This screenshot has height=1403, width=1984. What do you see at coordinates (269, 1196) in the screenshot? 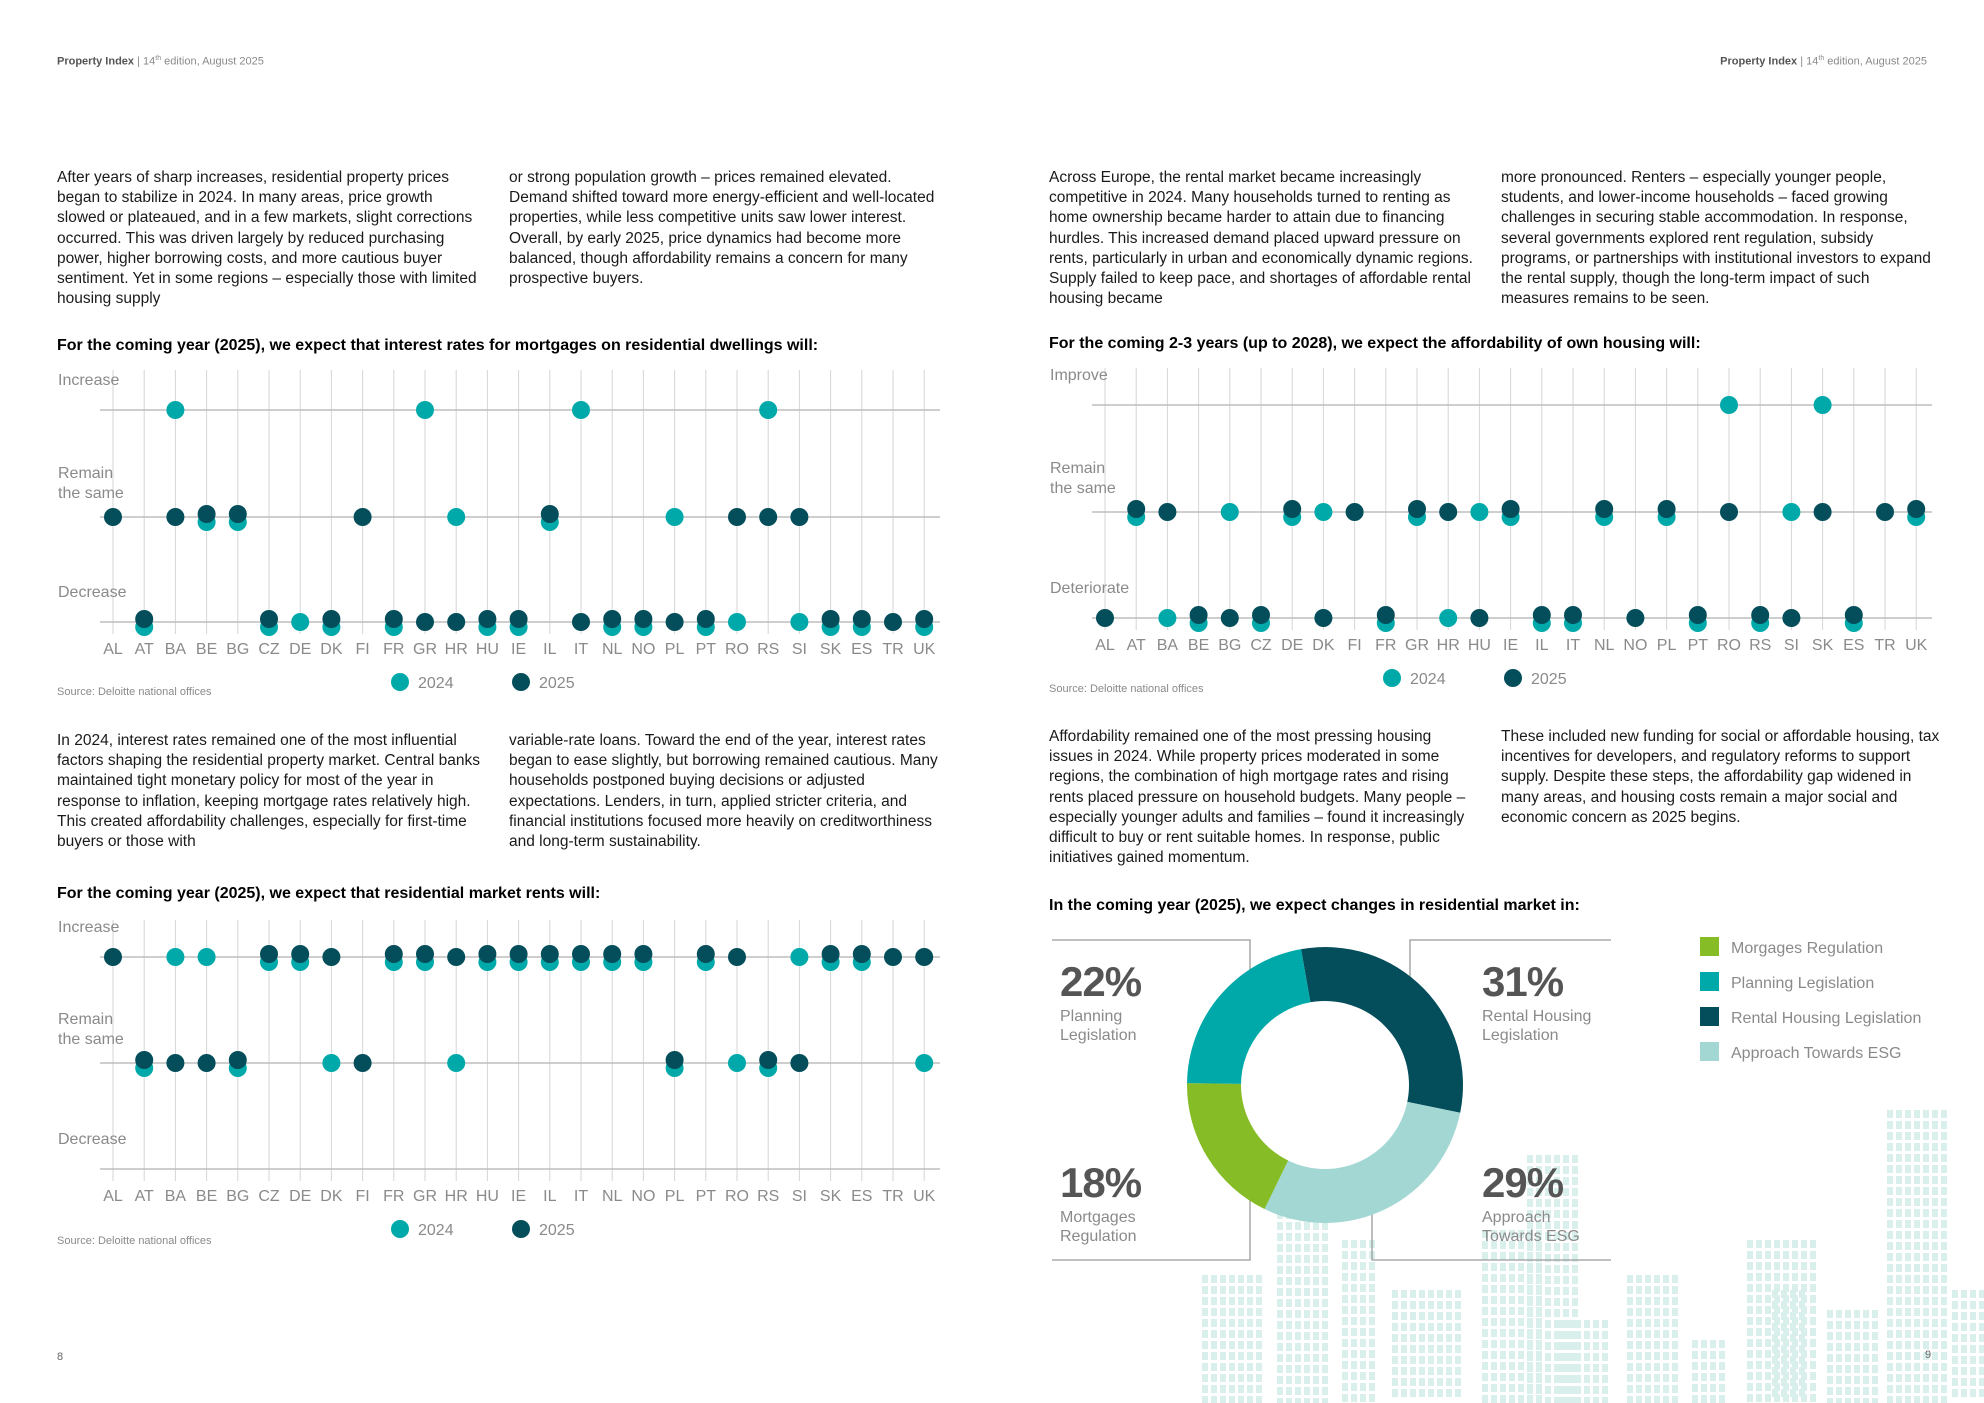
I see `category-label-cz: CZ` at bounding box center [269, 1196].